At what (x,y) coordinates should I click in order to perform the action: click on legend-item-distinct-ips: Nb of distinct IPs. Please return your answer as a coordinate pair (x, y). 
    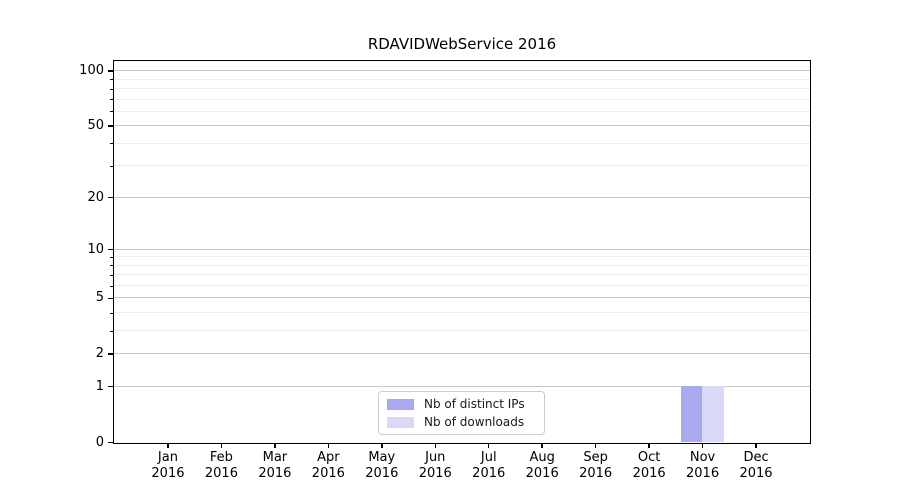
    Looking at the image, I should click on (465, 404).